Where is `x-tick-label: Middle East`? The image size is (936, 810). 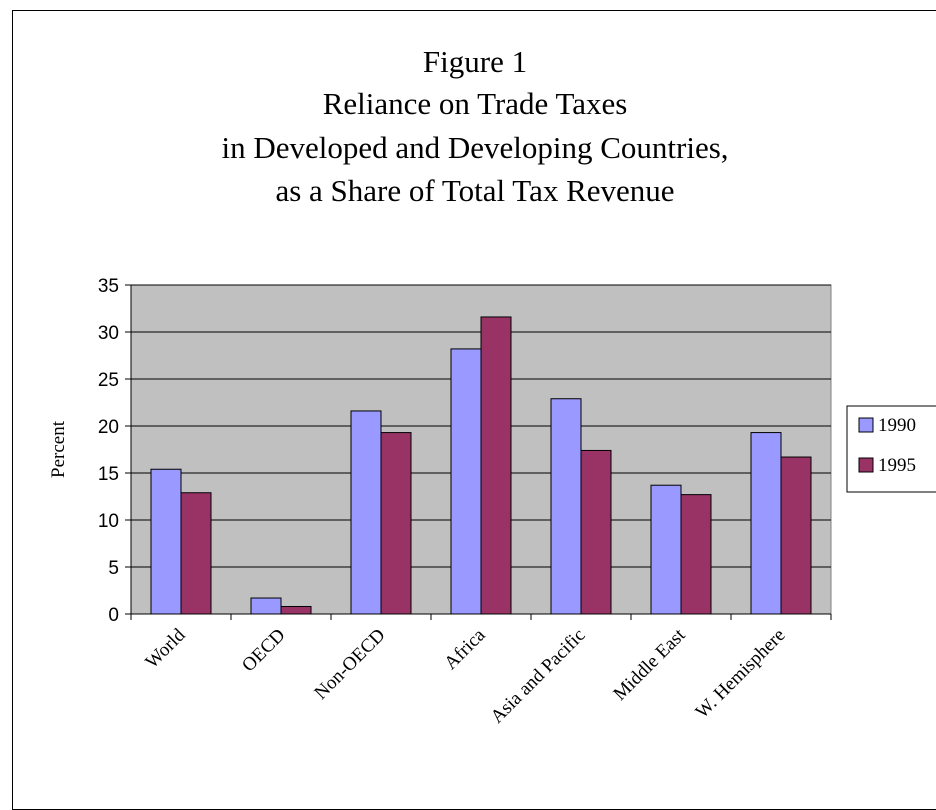 x-tick-label: Middle East is located at coordinates (649, 664).